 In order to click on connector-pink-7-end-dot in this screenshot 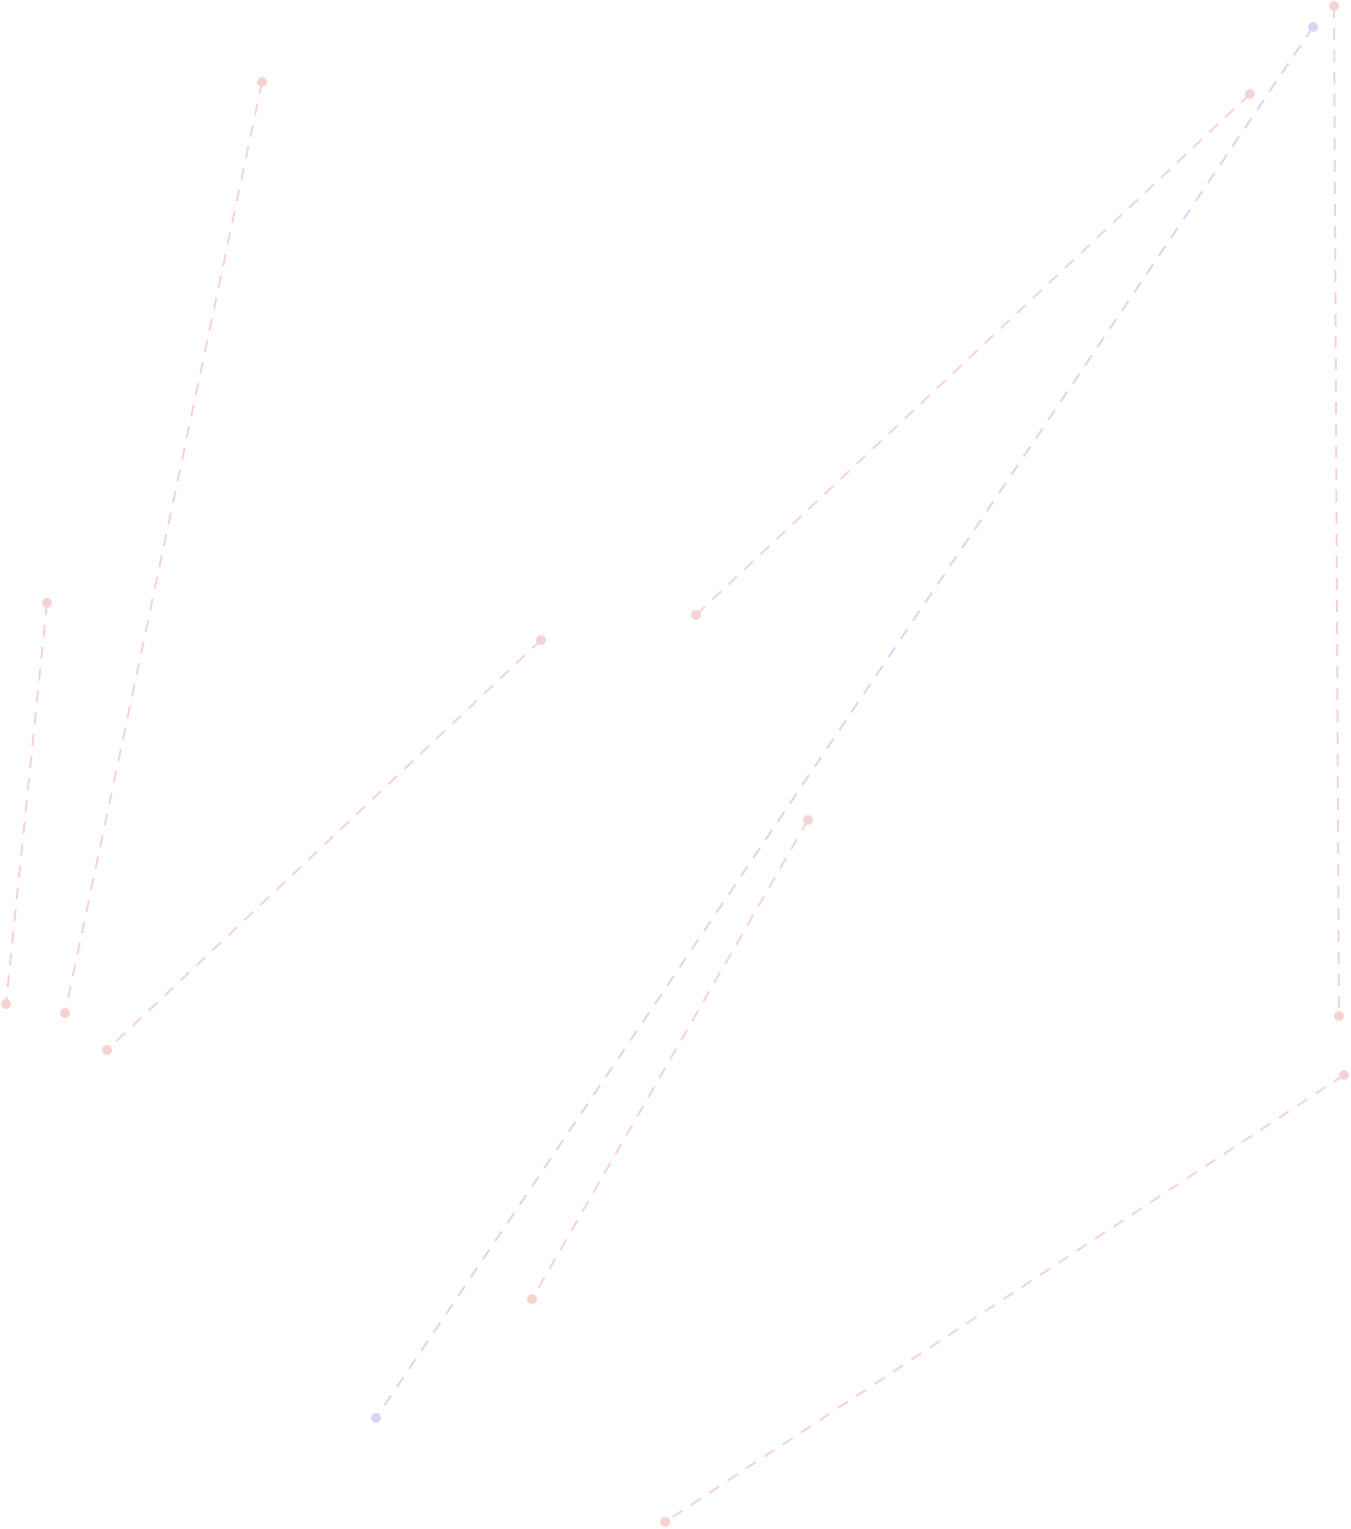, I will do `click(665, 1522)`.